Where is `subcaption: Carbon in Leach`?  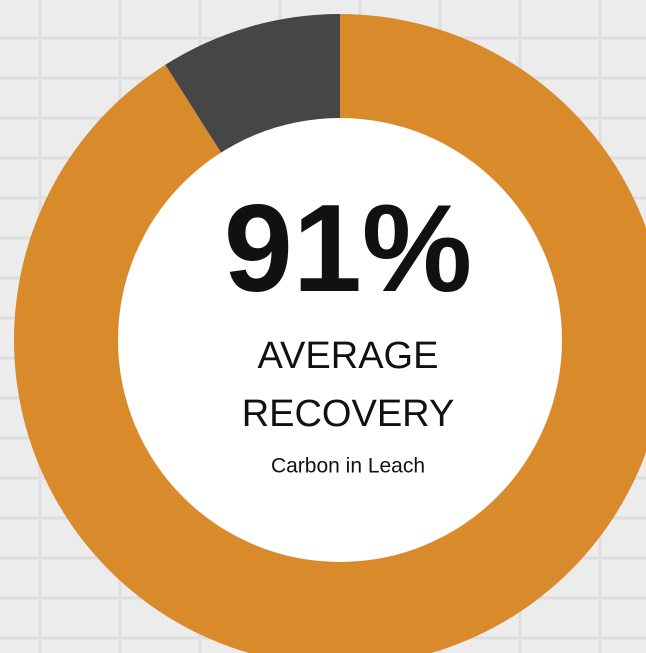 subcaption: Carbon in Leach is located at coordinates (348, 466).